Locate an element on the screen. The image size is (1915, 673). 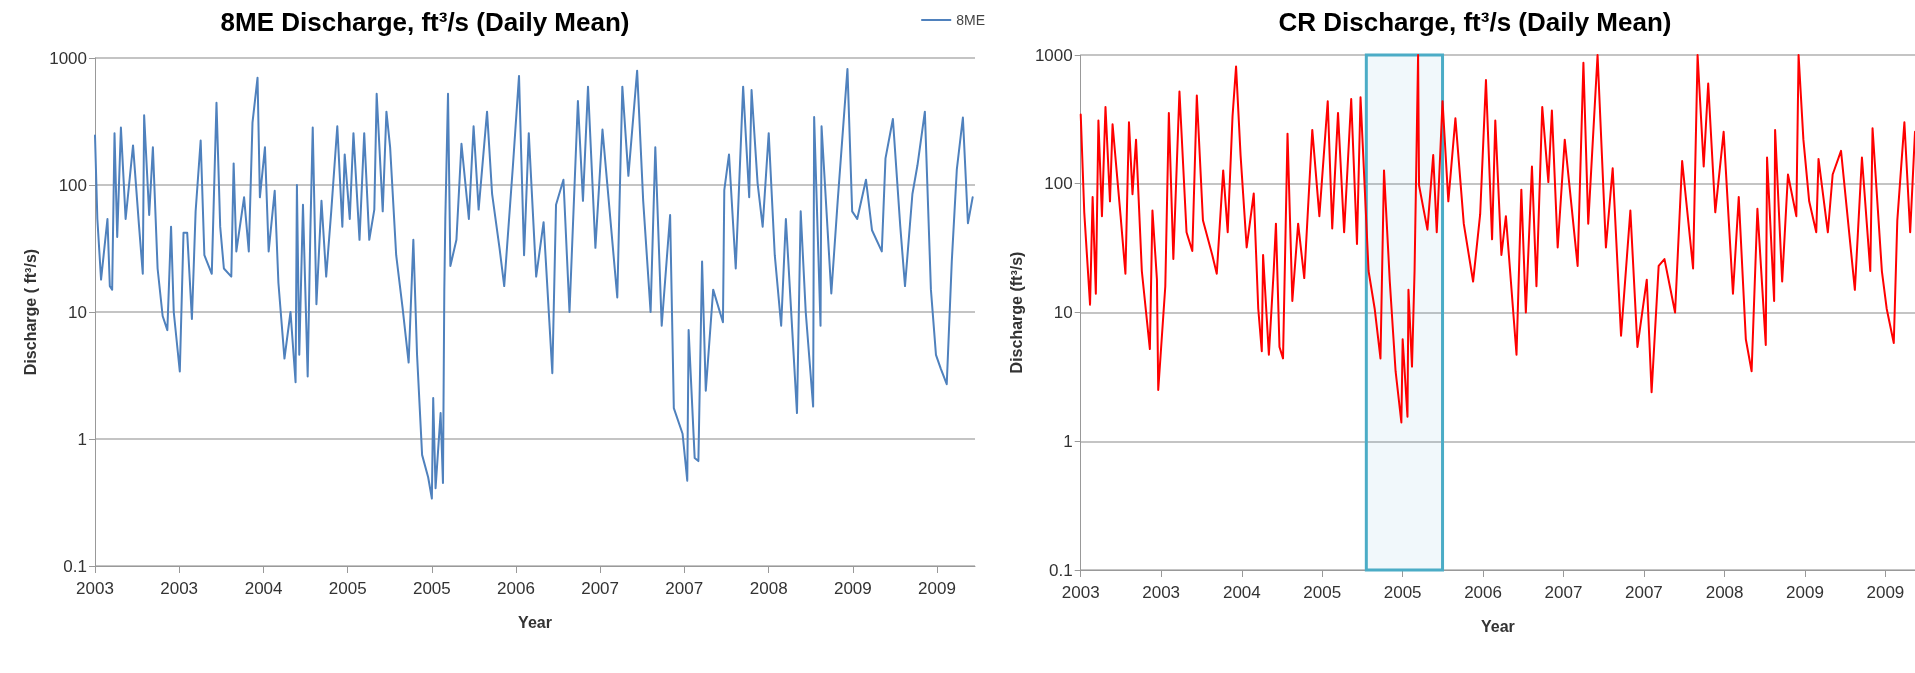
y-axis-title: Discharge (ft³/s) is located at coordinates (1016, 312).